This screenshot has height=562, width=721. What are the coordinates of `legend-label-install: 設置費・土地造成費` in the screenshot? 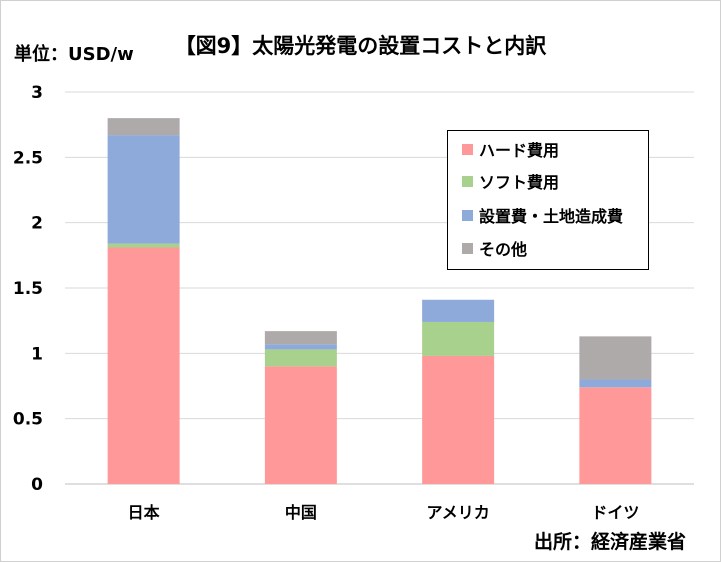 It's located at (551, 216).